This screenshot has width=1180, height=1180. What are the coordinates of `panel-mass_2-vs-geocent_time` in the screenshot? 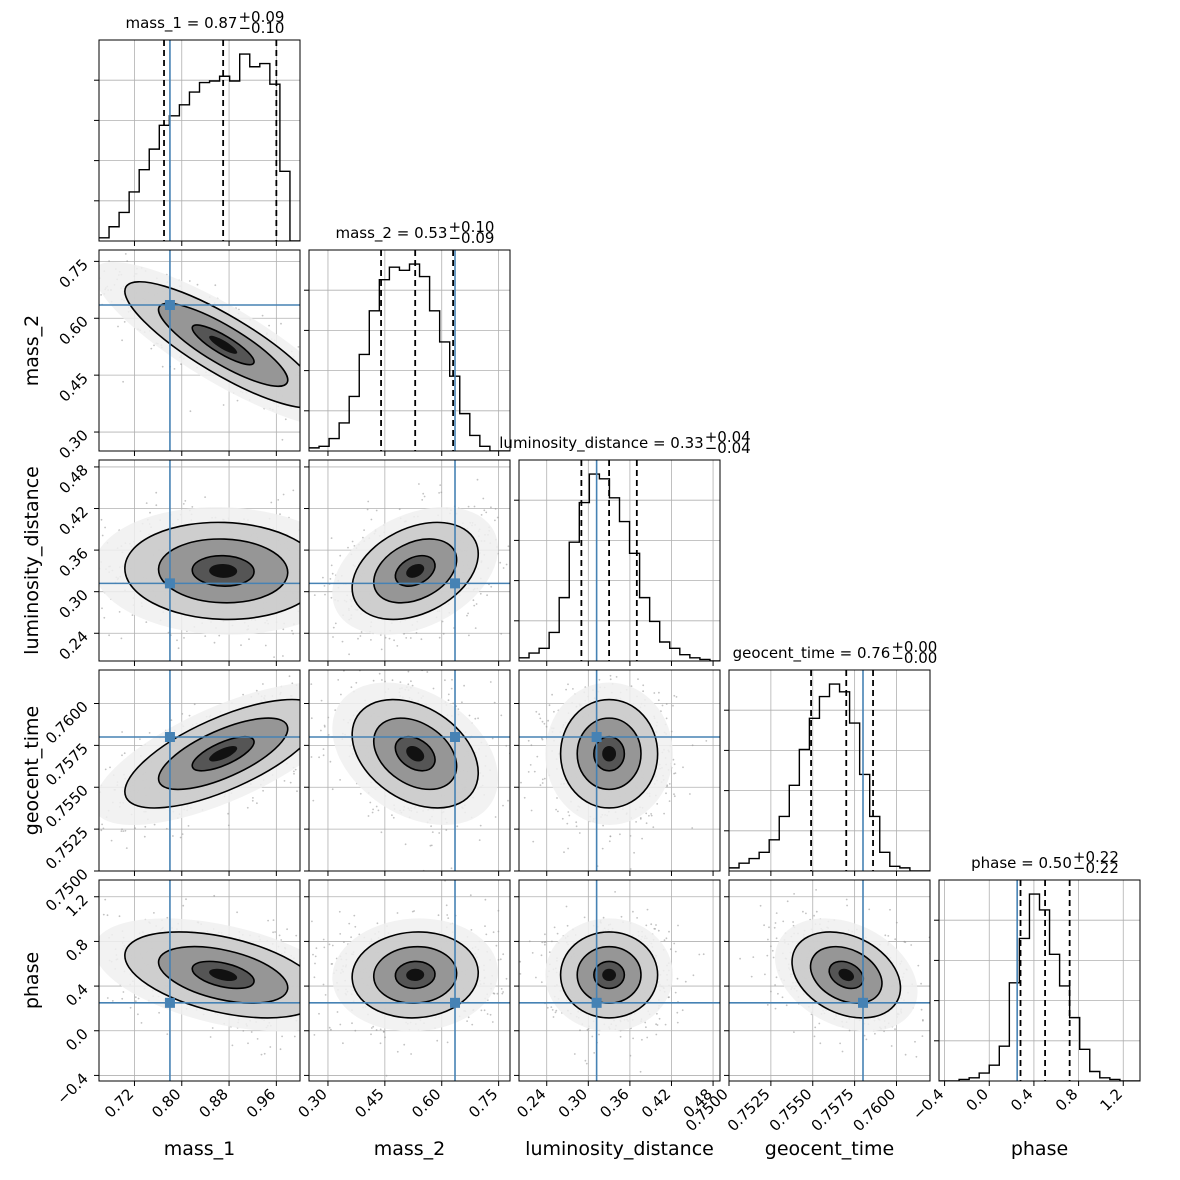 It's located at (409, 772).